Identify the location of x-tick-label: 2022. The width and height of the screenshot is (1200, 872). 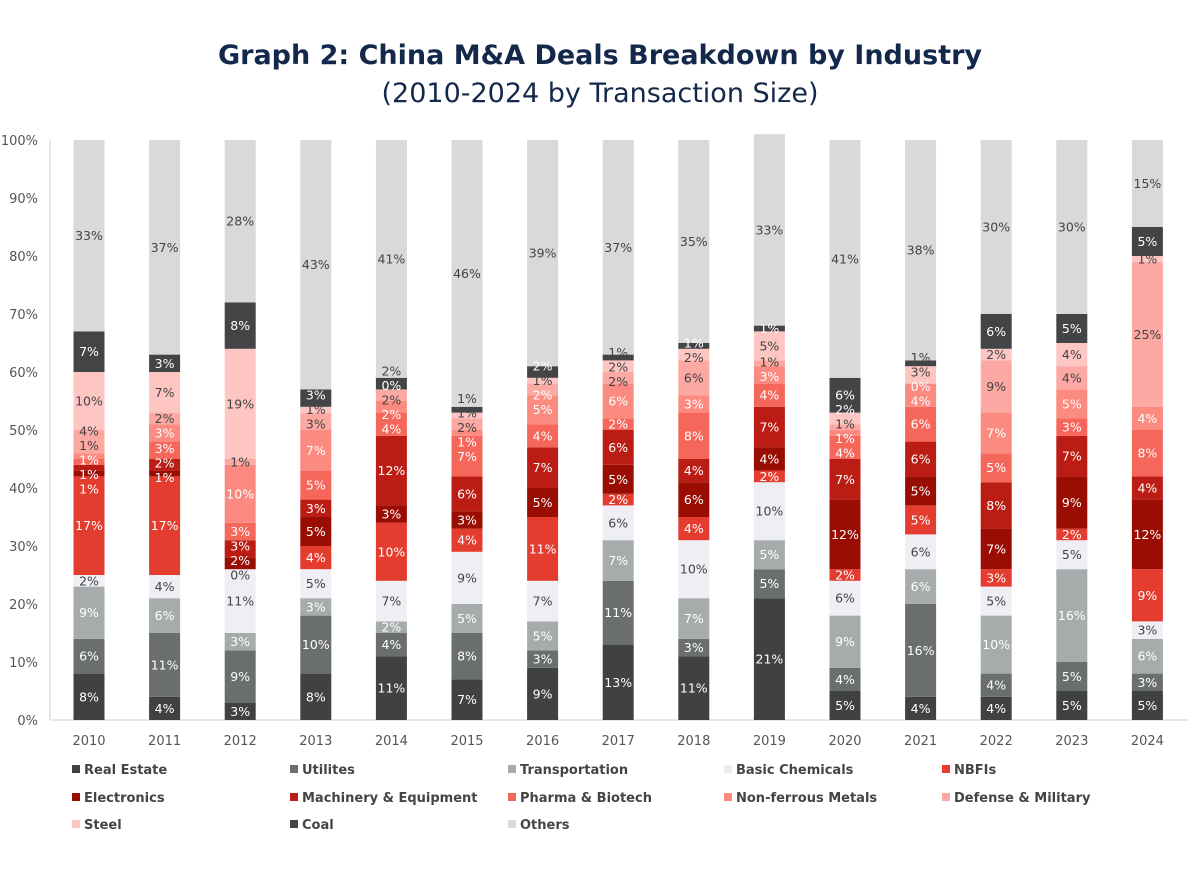
(996, 741).